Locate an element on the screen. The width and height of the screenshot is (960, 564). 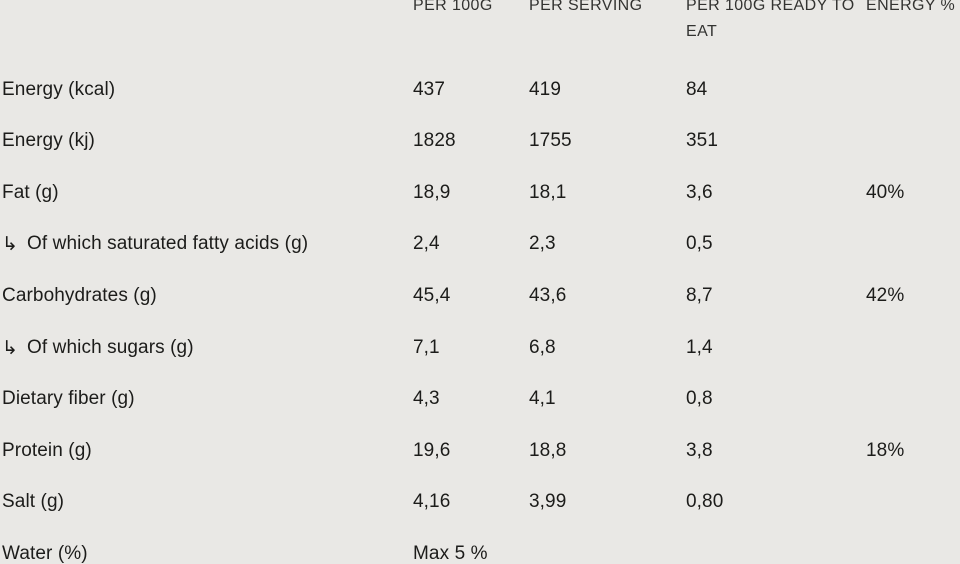
column-header-per-100g-ready-to-eat: PER 100G READY TO EAT is located at coordinates (770, 20).